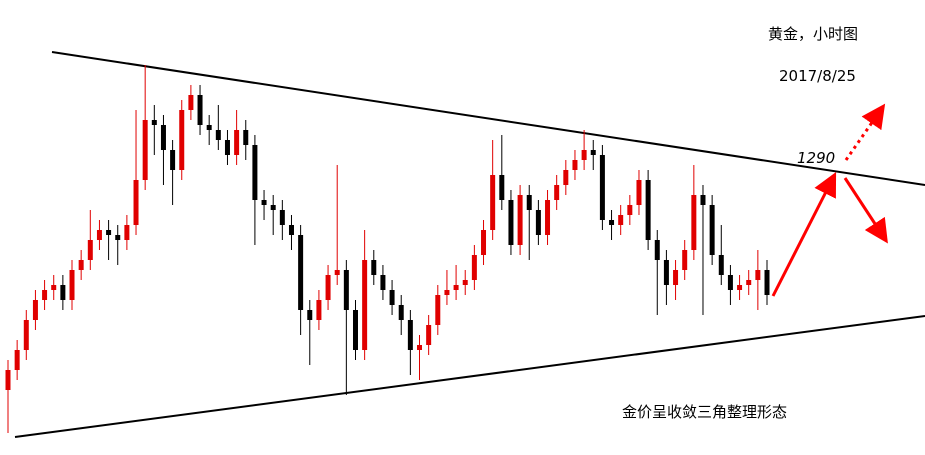  I want to click on pattern-note: 金价呈收敛三角整理形态, so click(704, 412).